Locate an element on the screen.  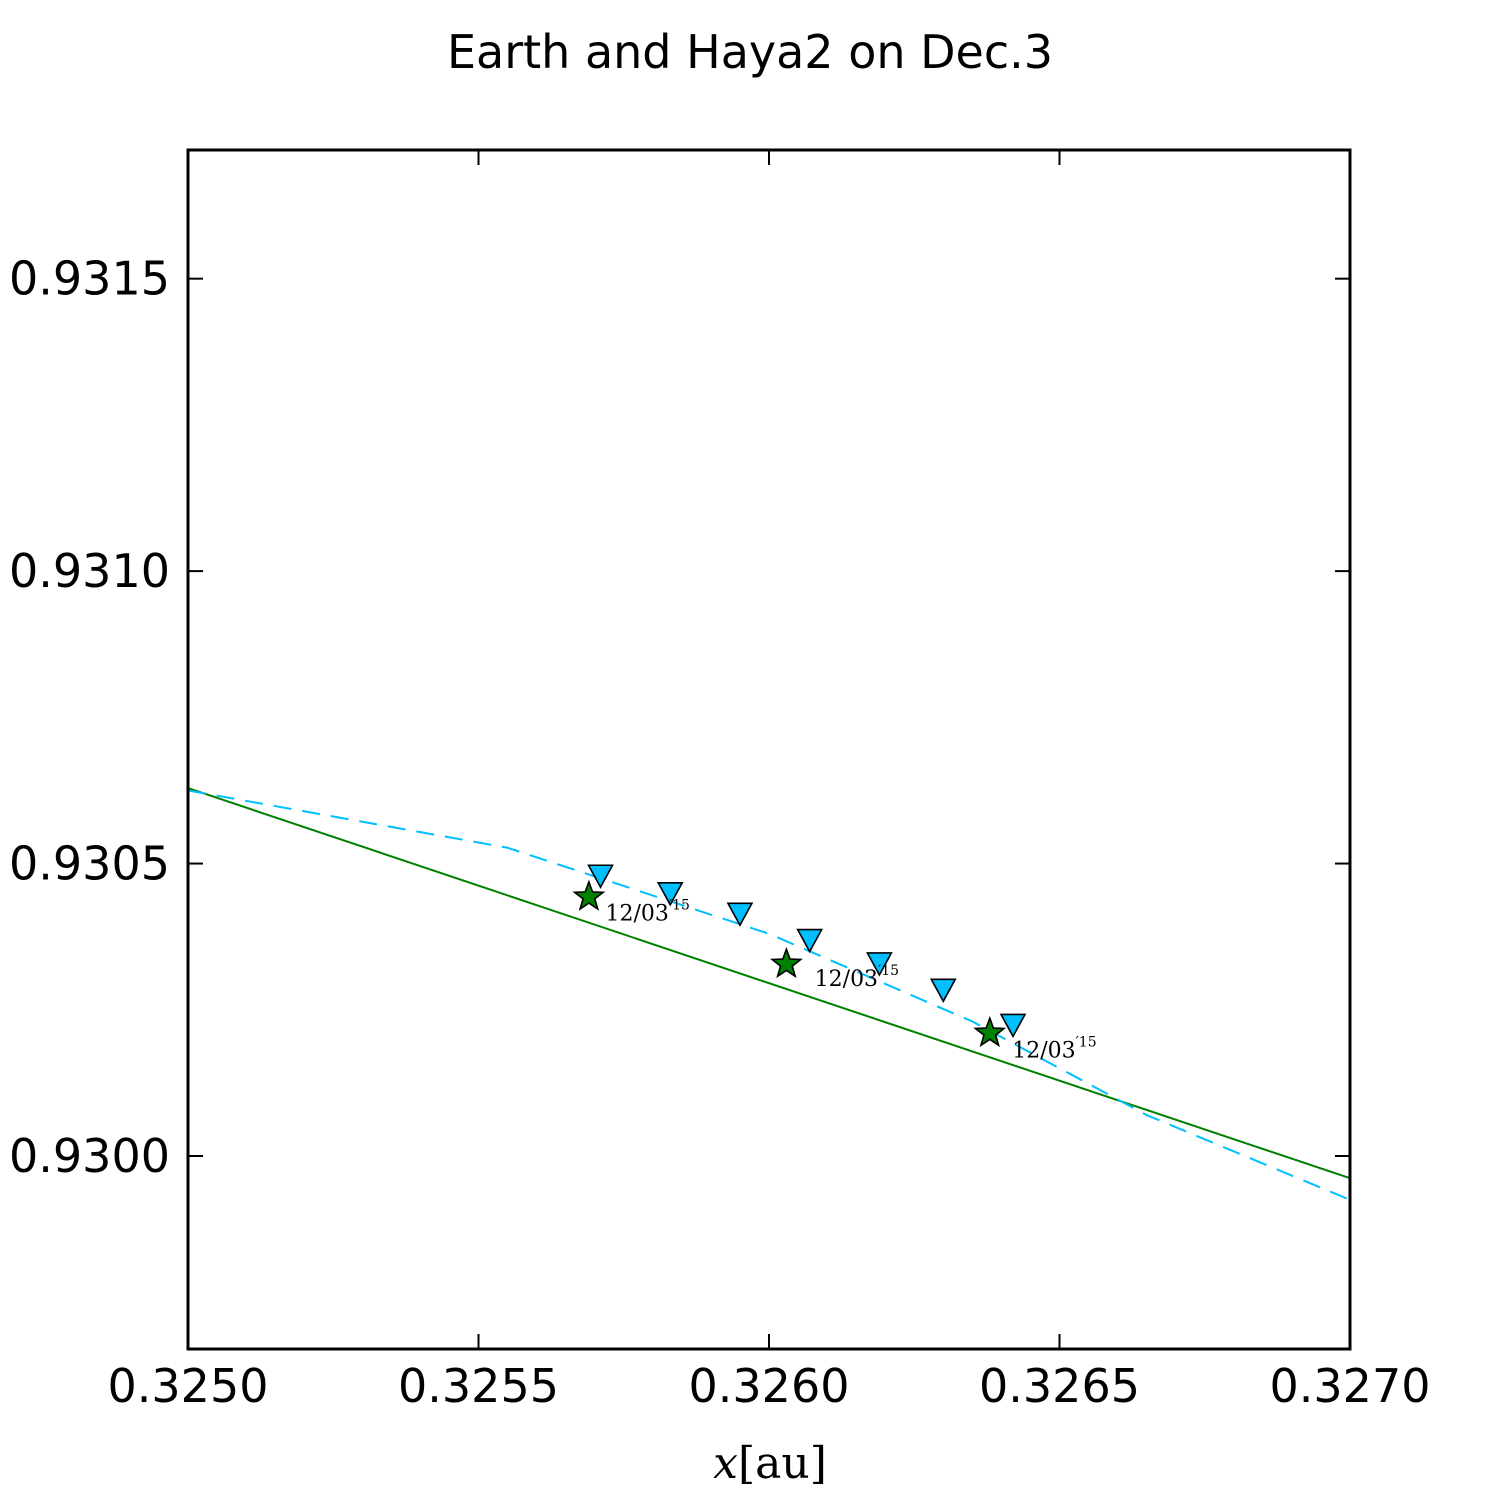
y-tick-label: 0.9315 is located at coordinates (89, 279).